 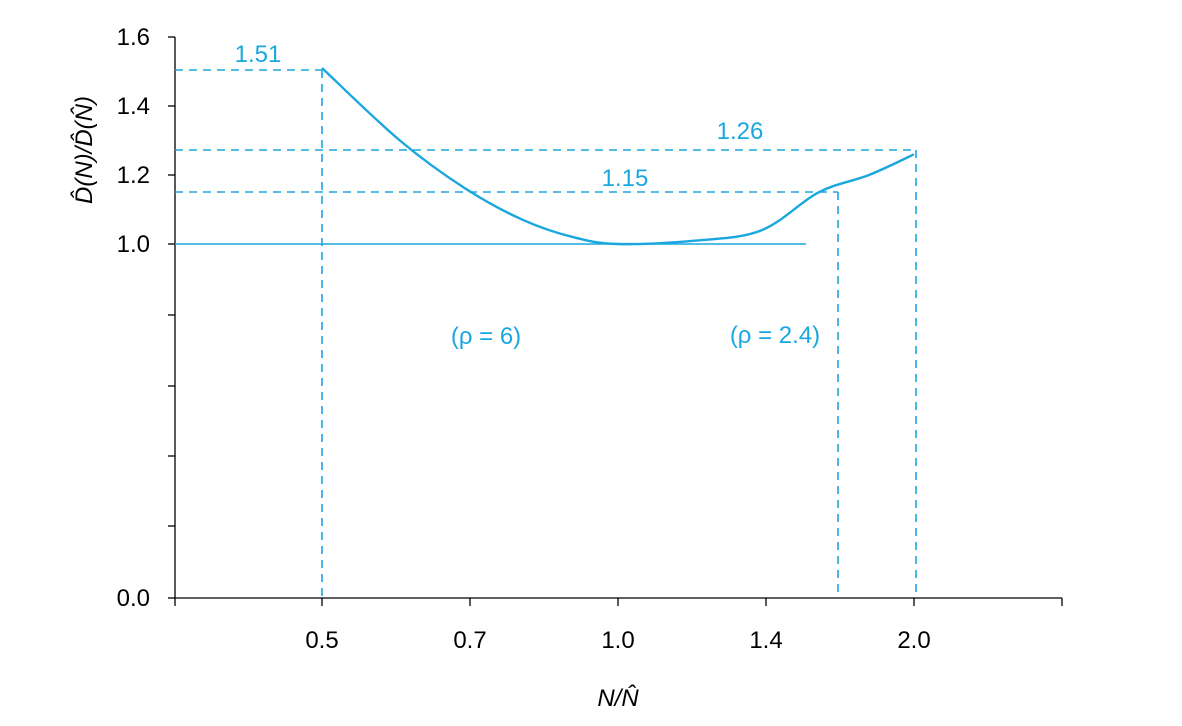 What do you see at coordinates (469, 640) in the screenshot?
I see `x-tick-label: 0.7` at bounding box center [469, 640].